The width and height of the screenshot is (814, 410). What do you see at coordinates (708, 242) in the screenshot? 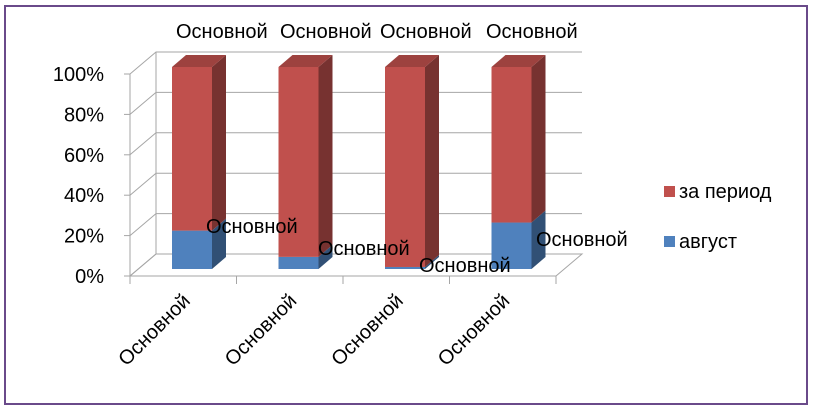
I see `legend-label: август` at bounding box center [708, 242].